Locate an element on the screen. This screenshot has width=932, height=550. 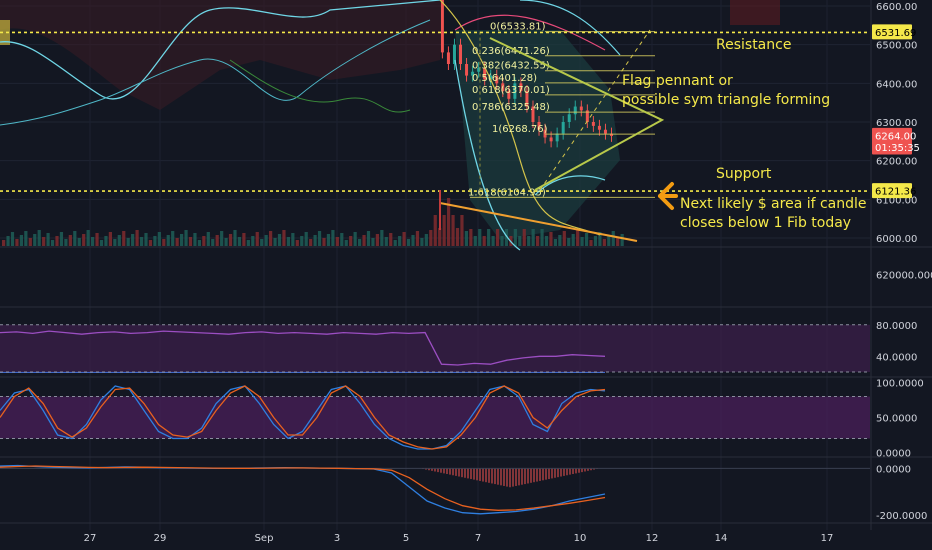
pane-tick-label: 50.0000 is located at coordinates (896, 419).